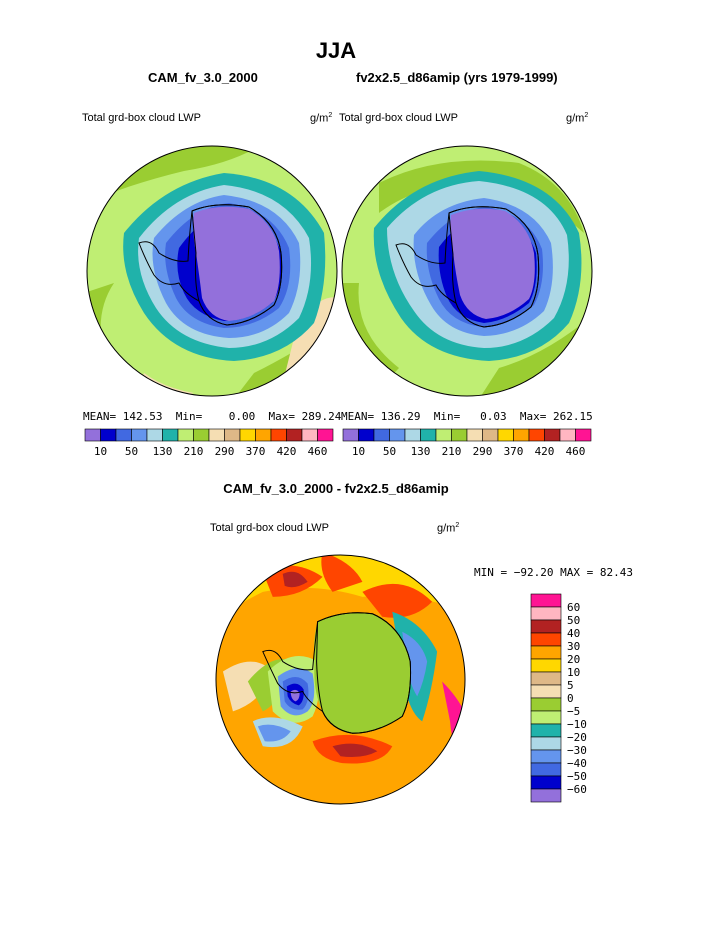 This screenshot has width=723, height=935. What do you see at coordinates (287, 451) in the screenshot?
I see `colorbar-a-tick-label: 420` at bounding box center [287, 451].